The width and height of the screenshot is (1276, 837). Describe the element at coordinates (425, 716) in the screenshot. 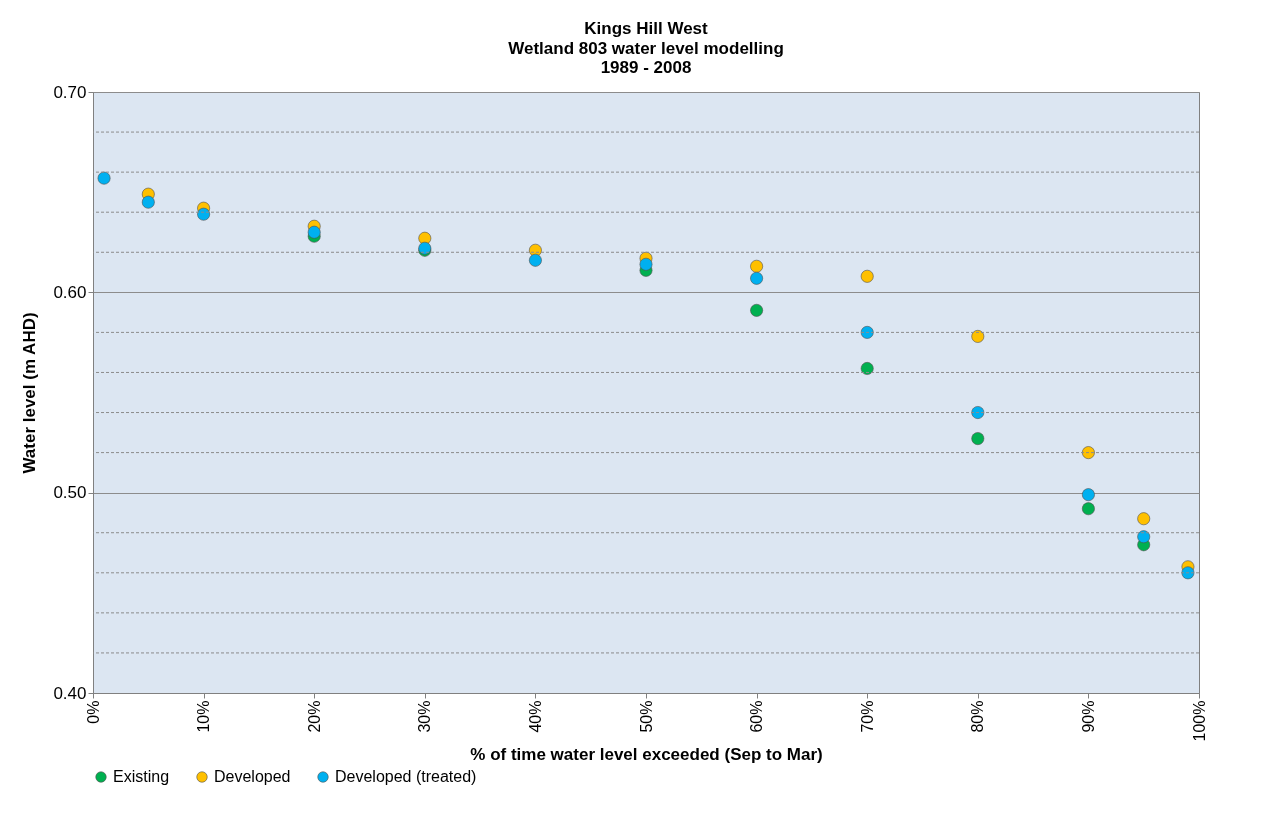

I see `x-tick-label: 30%` at that location.